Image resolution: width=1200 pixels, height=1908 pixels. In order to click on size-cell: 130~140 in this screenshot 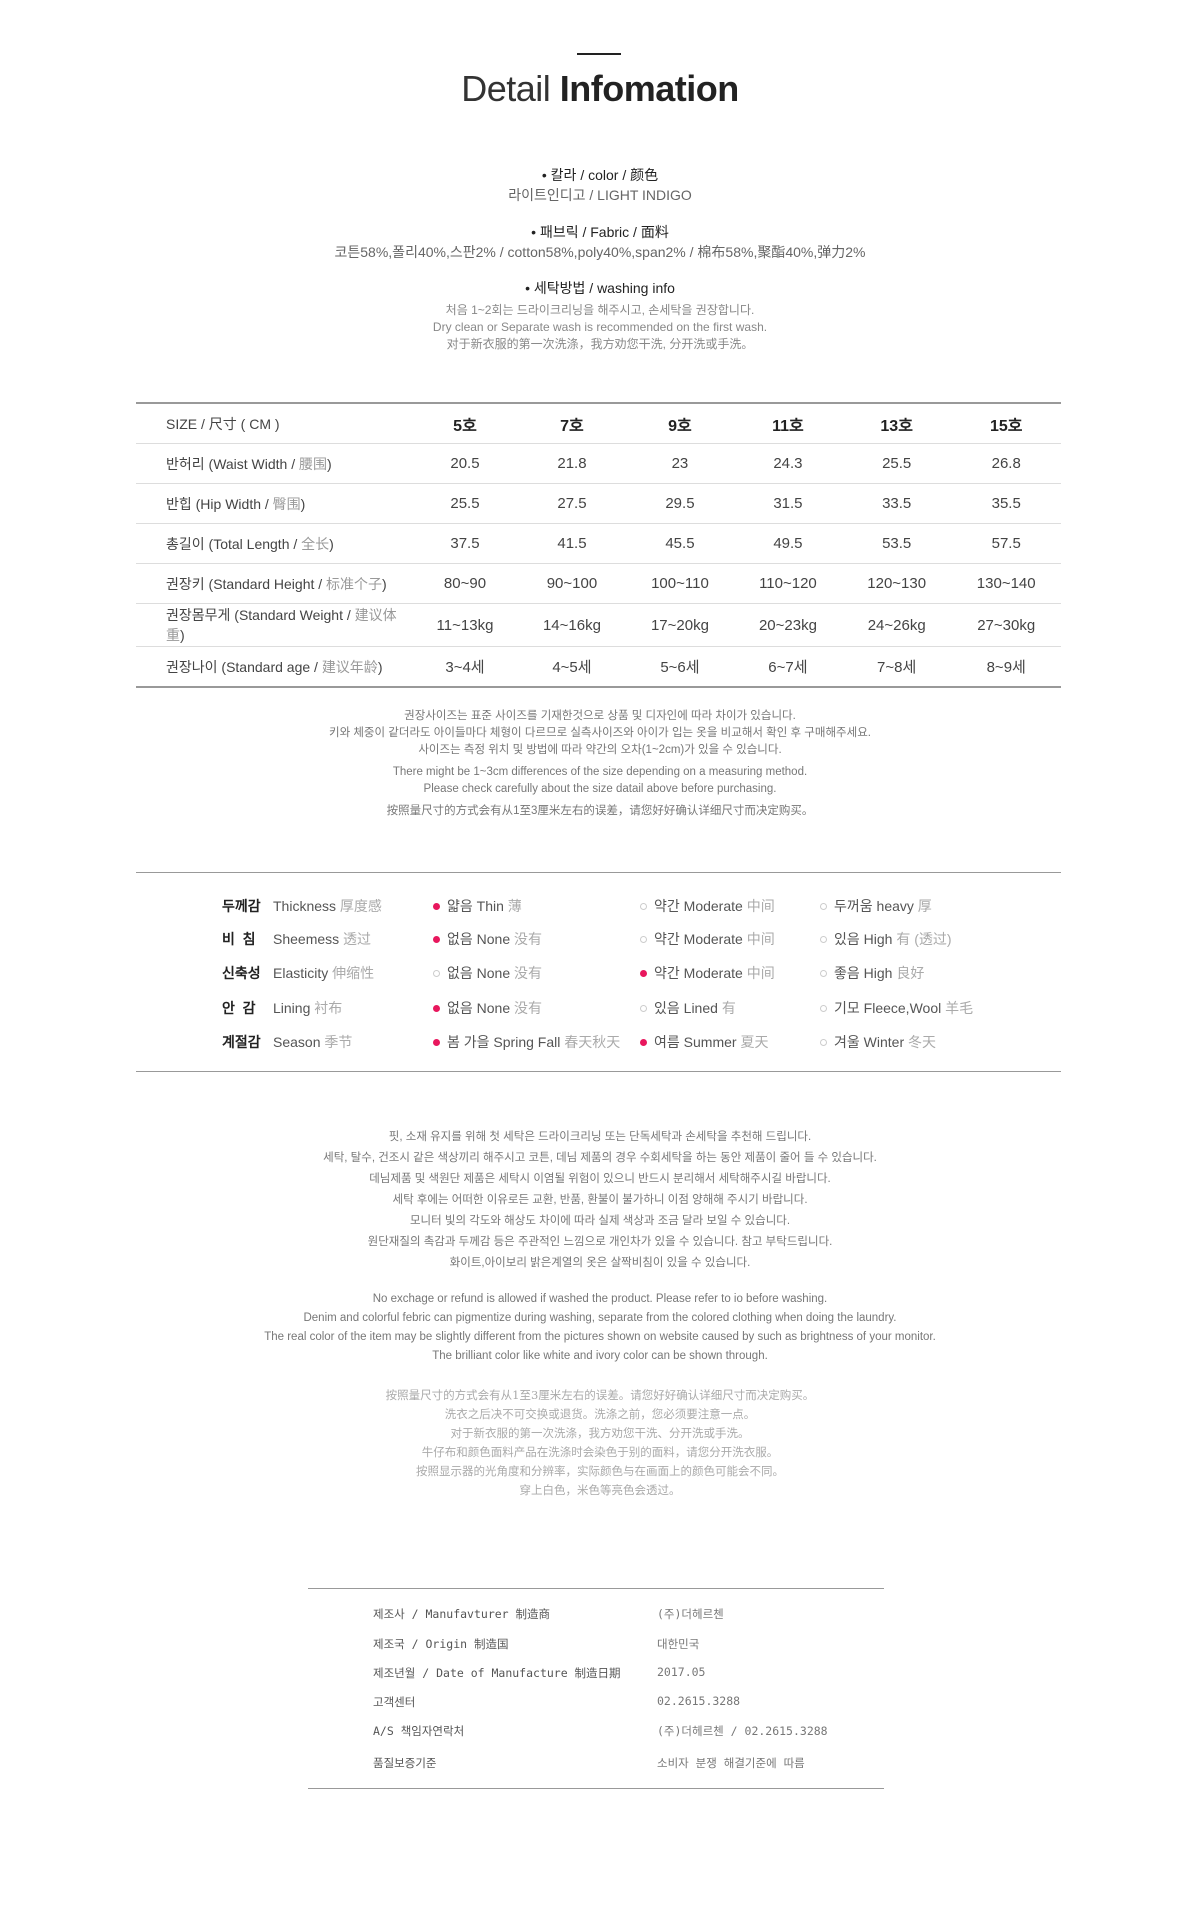, I will do `click(1006, 583)`.